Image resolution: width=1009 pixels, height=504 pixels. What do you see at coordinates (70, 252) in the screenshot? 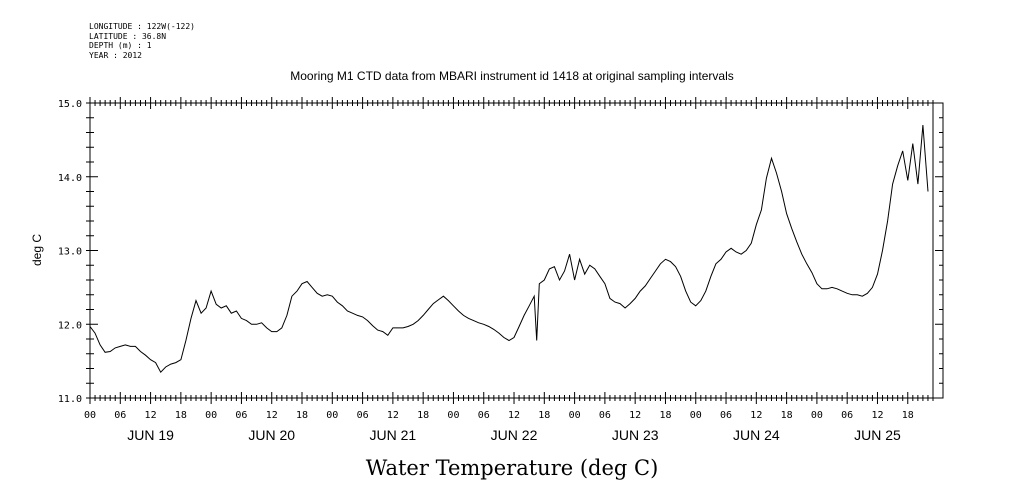
I see `y-tick-label: 13.0` at bounding box center [70, 252].